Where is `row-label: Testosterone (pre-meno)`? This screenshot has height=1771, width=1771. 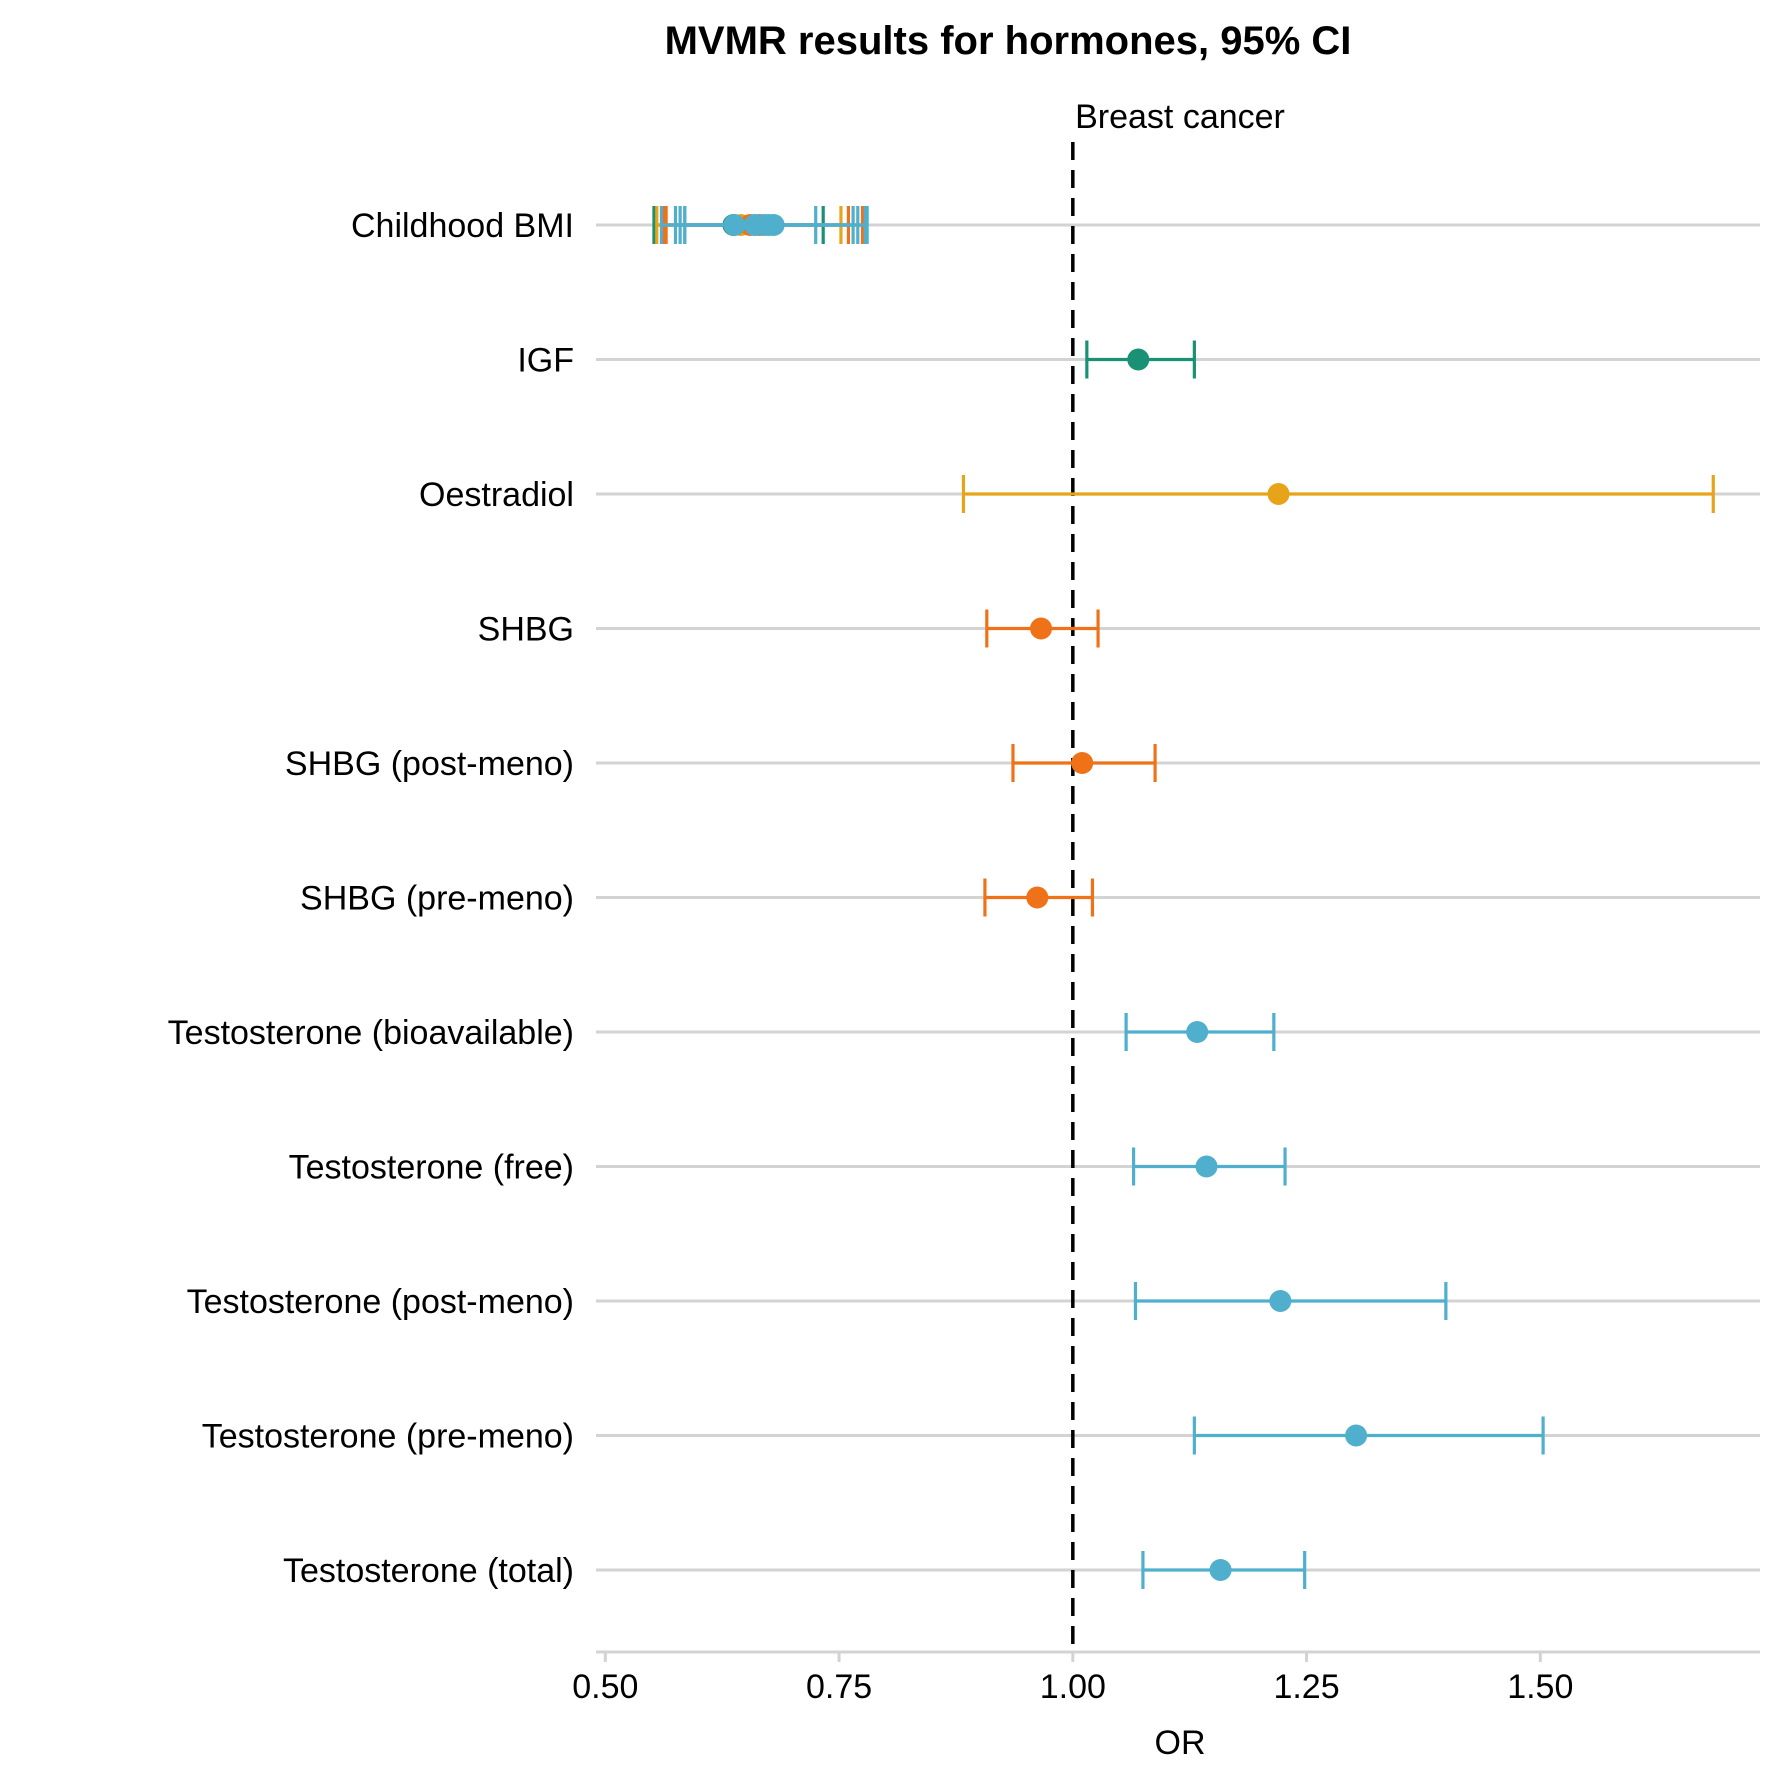 row-label: Testosterone (pre-meno) is located at coordinates (388, 1437).